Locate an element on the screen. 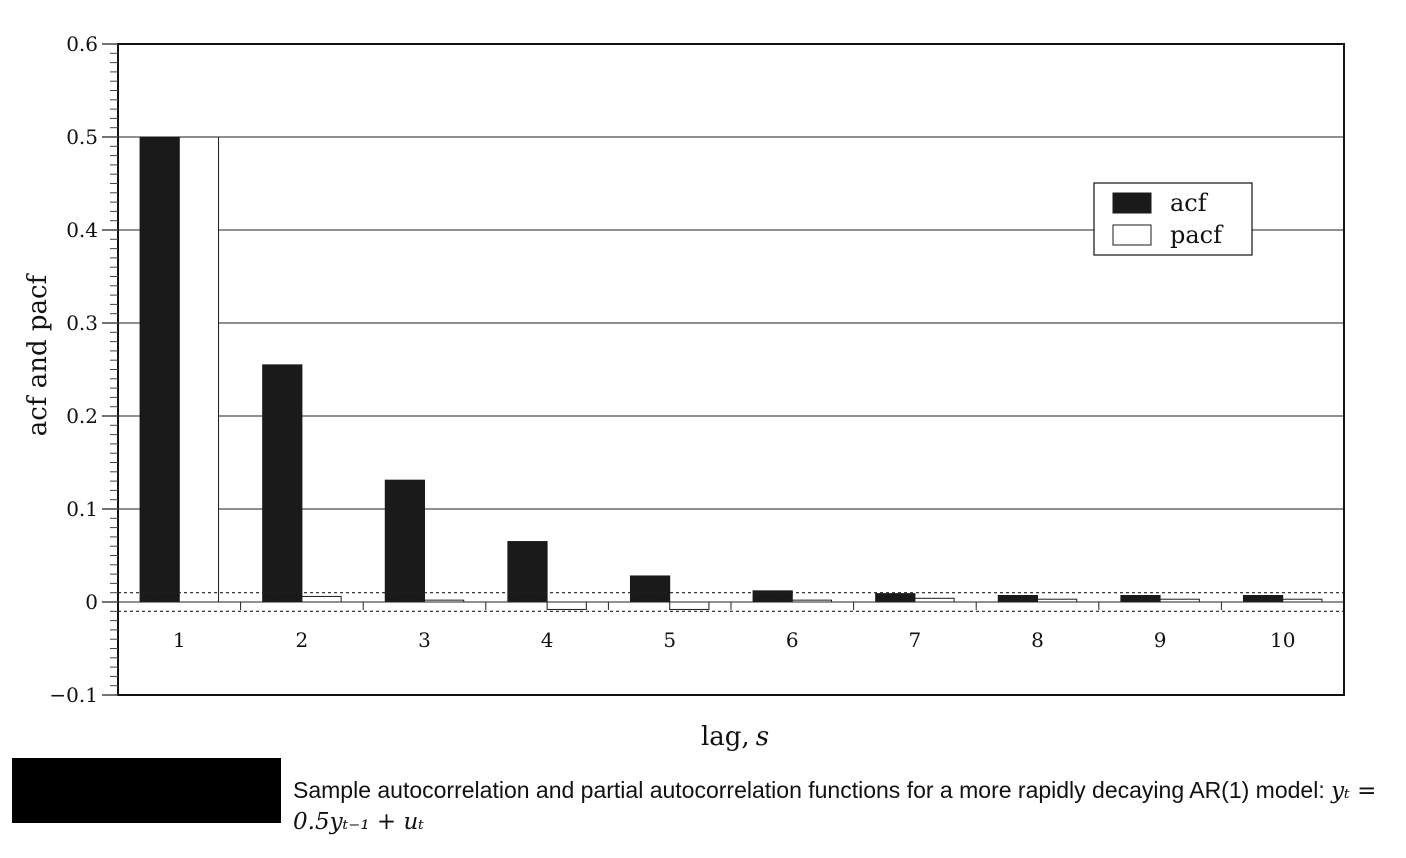 The image size is (1406, 858). x-axis-title-text: lag, is located at coordinates (725, 737).